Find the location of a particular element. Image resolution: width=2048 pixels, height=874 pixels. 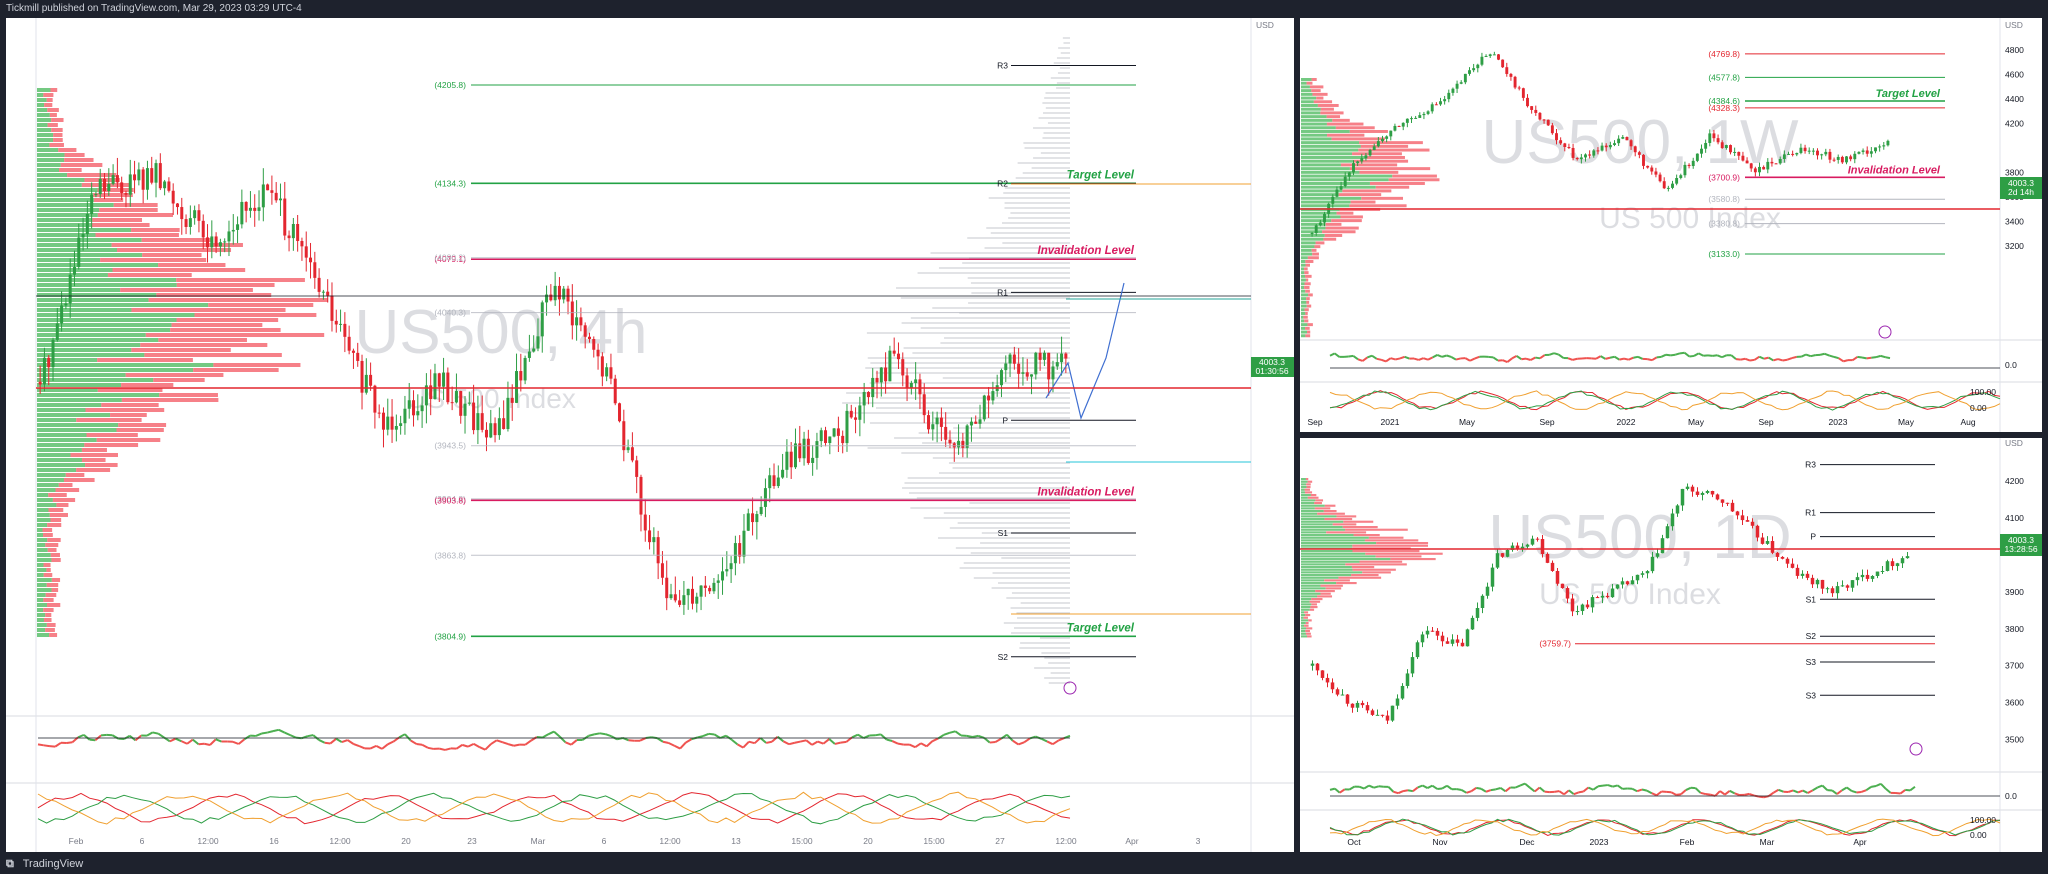

level-label: (3804.9) is located at coordinates (450, 636).